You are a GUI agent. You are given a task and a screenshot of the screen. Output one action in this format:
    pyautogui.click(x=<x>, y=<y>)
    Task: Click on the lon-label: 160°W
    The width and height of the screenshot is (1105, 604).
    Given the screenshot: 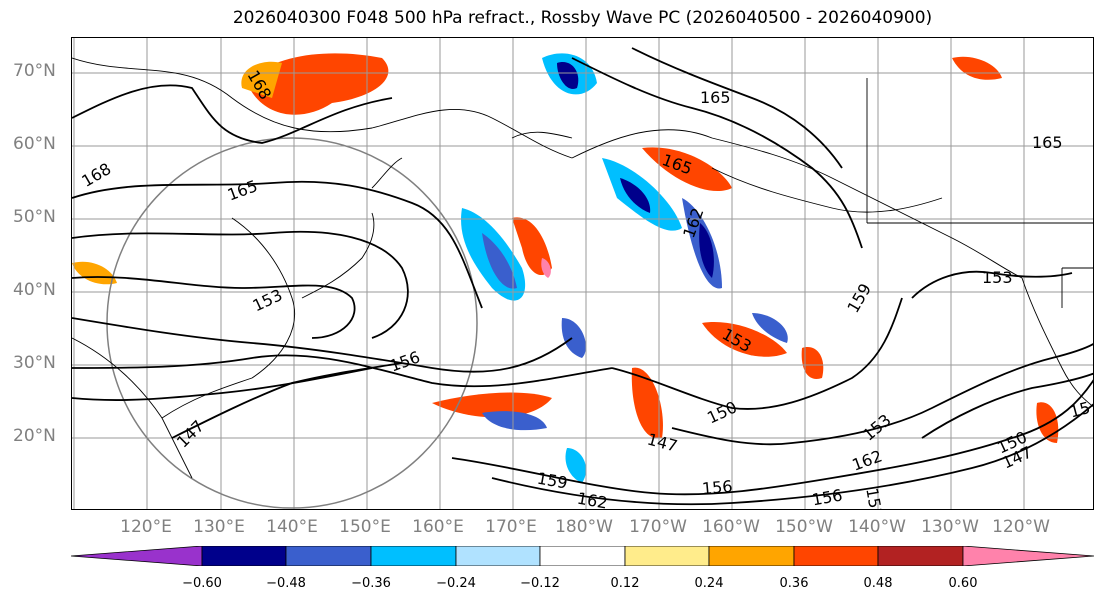 What is the action you would take?
    pyautogui.click(x=731, y=527)
    